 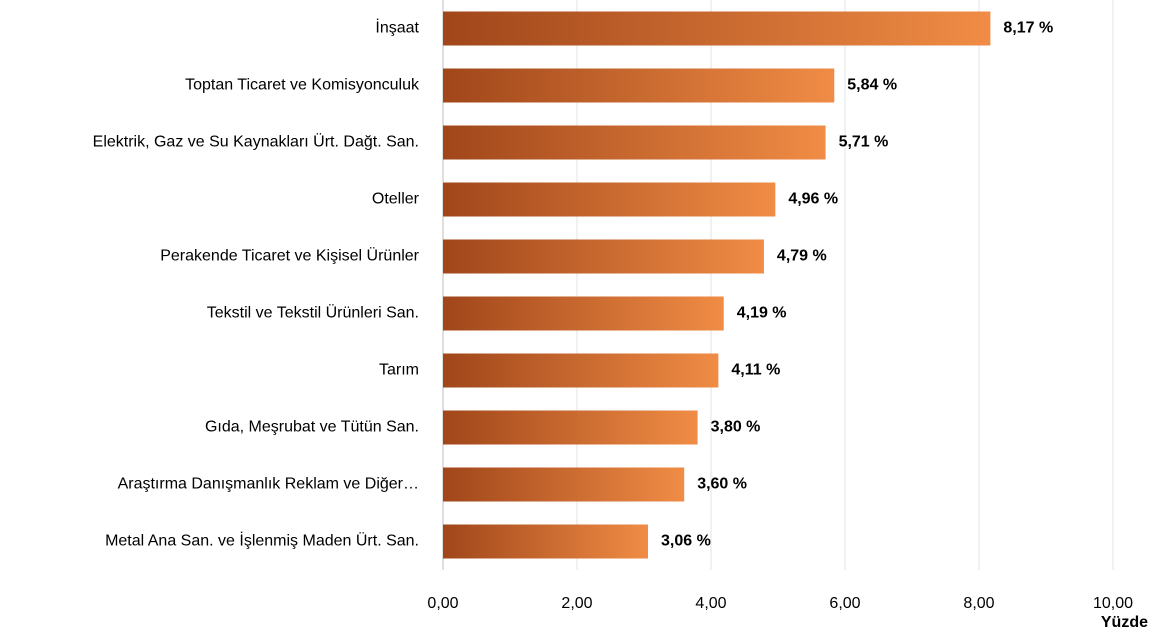 What do you see at coordinates (722, 484) in the screenshot?
I see `value-label: 3,60 %` at bounding box center [722, 484].